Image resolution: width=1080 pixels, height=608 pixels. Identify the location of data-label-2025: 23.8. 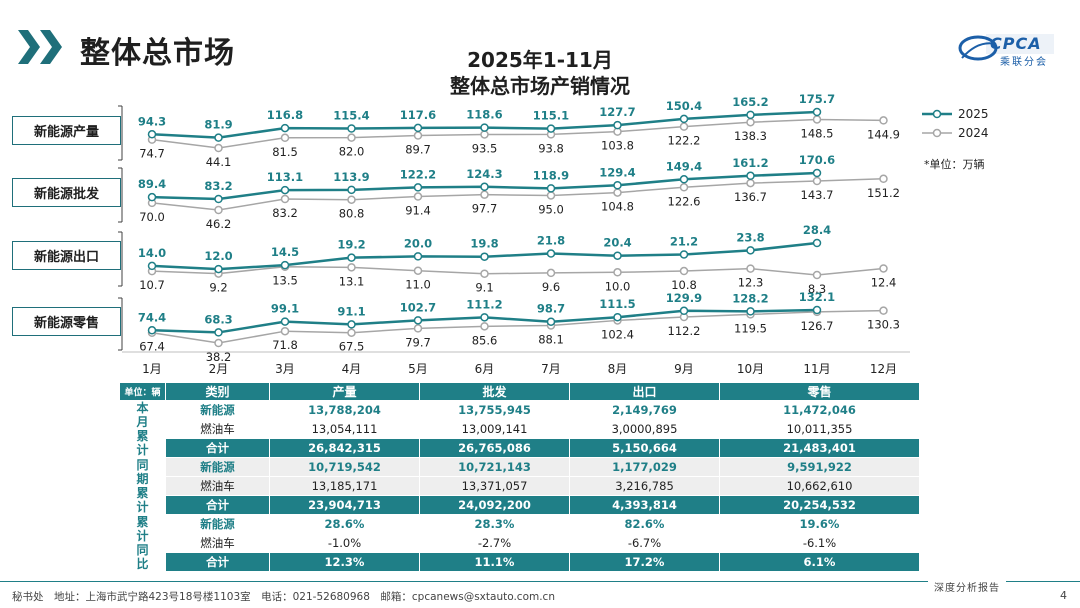
(750, 237).